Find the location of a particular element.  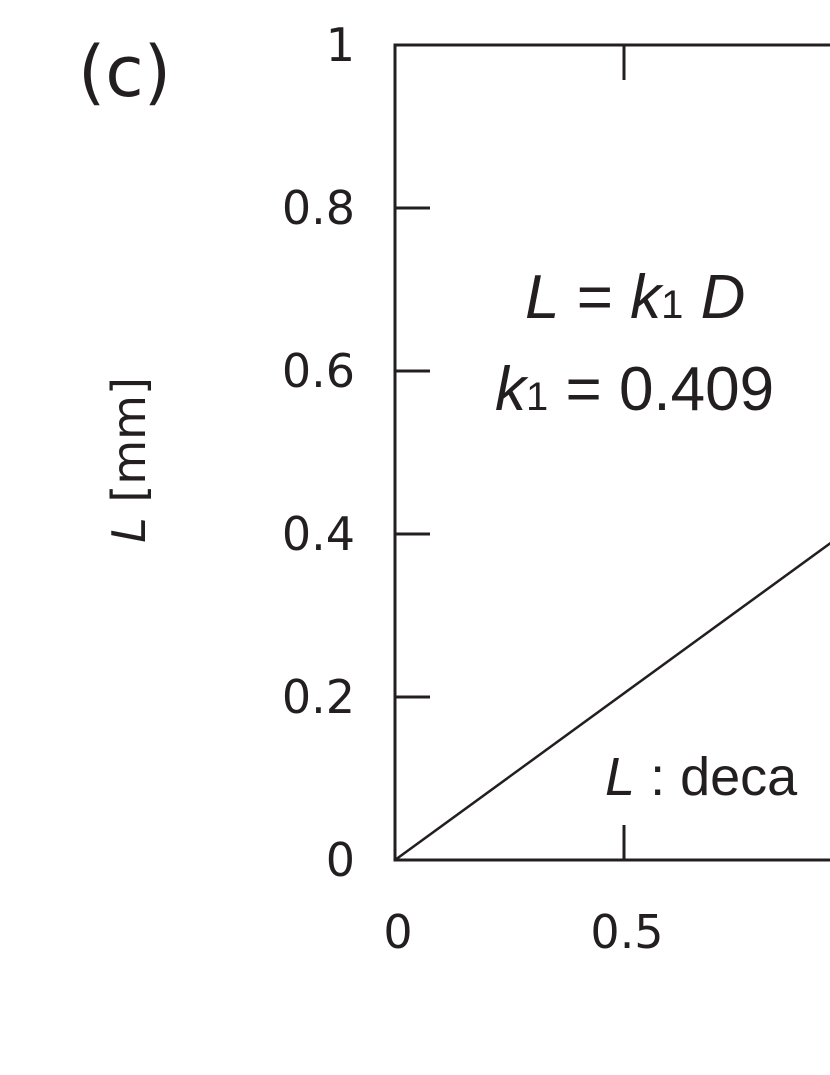

eq-part: 0.409 is located at coordinates (696, 389).